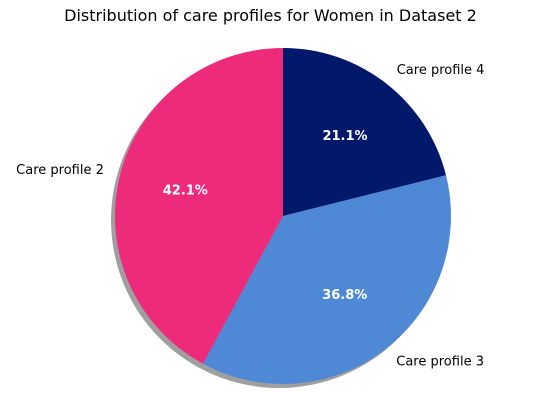 The width and height of the screenshot is (541, 411). I want to click on slice-label-care-profile-3: Care profile 3, so click(440, 362).